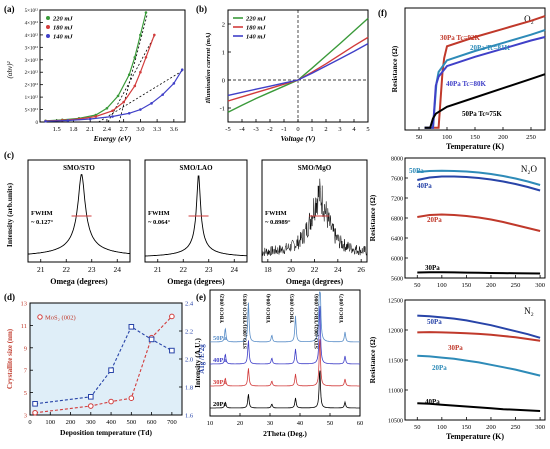  What do you see at coordinates (223, 25) in the screenshot?
I see `panel-b-ytick-label: 2` at bounding box center [223, 25].